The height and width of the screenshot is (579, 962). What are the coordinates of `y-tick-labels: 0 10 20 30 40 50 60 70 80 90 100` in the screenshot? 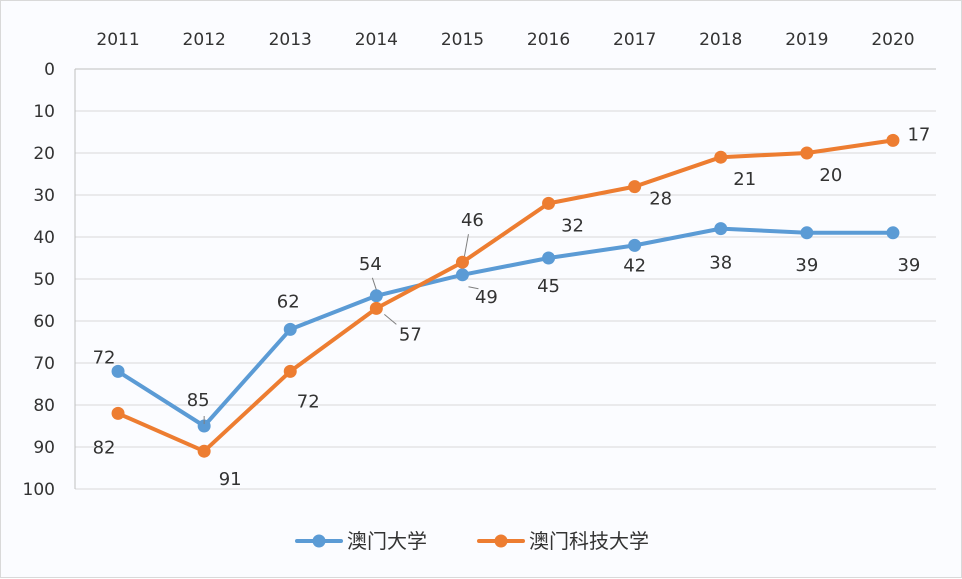 It's located at (39, 280).